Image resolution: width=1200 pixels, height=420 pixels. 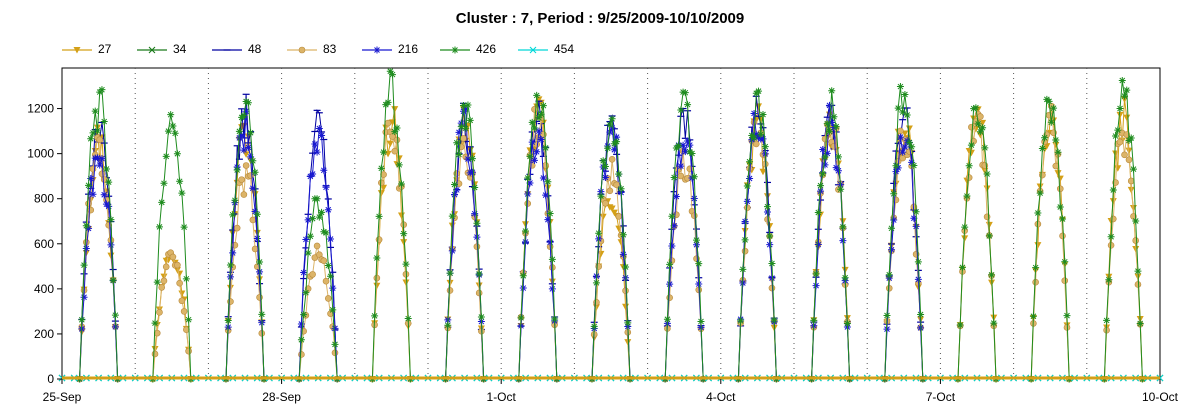 I want to click on x-tick-label: 4-Oct, so click(x=721, y=397).